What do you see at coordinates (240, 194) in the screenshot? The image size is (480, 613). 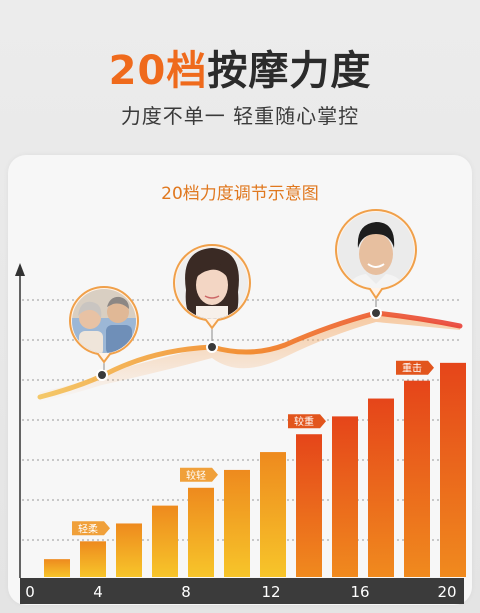 I see `chart-title: 20档力度调节示意图` at bounding box center [240, 194].